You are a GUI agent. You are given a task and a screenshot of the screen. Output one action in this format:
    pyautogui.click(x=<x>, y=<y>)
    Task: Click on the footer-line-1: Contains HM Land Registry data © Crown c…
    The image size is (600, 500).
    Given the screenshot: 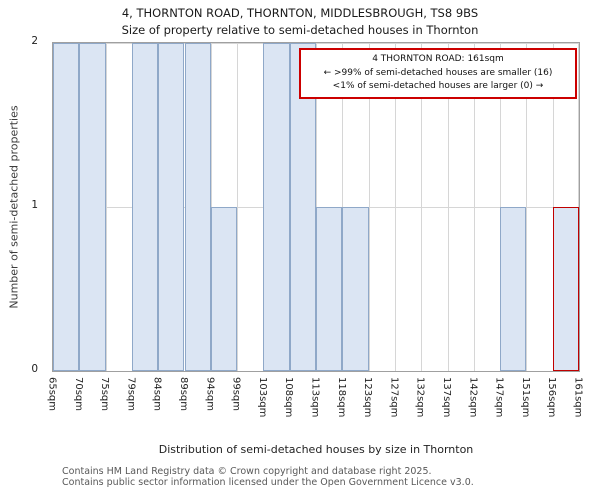 What is the action you would take?
    pyautogui.click(x=247, y=471)
    